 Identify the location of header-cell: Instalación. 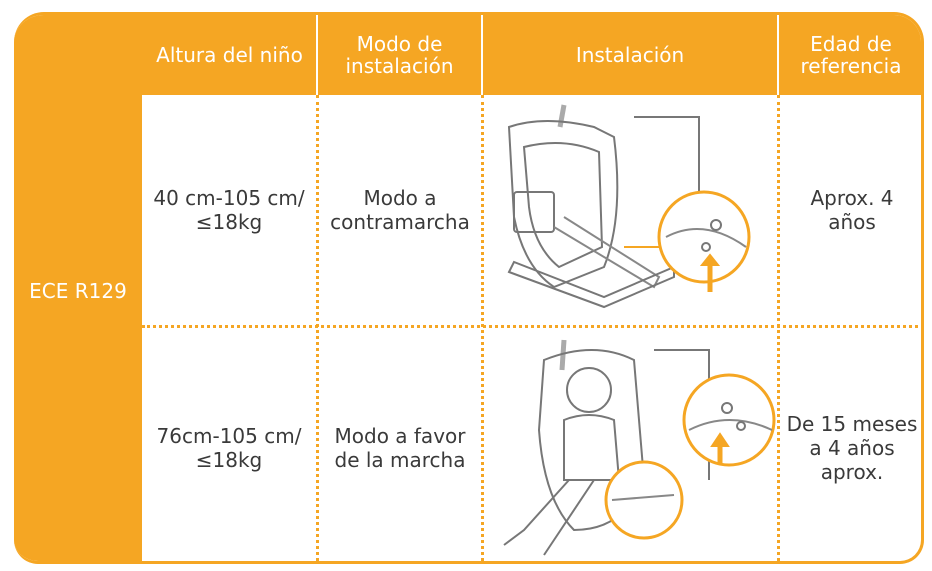
(630, 55).